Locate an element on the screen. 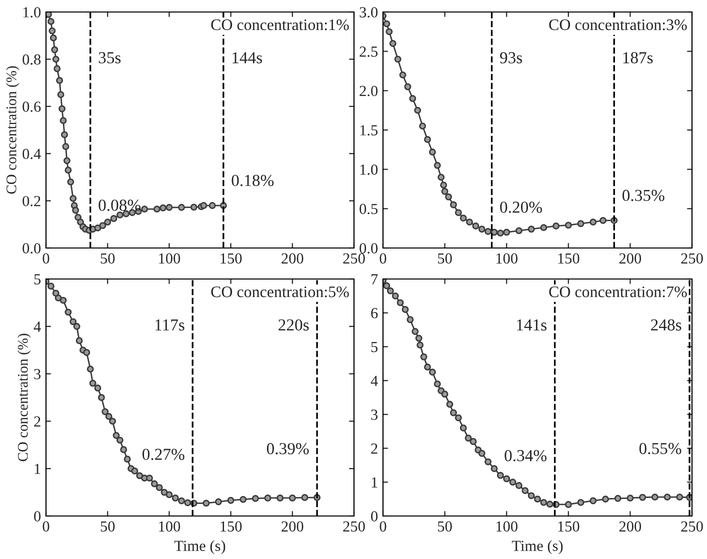 The height and width of the screenshot is (559, 707). annotation: CO concentration:5% is located at coordinates (280, 292).